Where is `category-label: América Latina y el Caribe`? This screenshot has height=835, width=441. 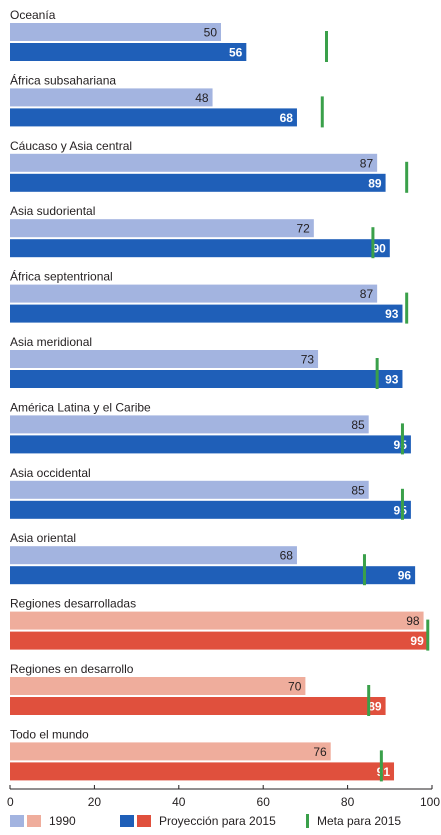 category-label: América Latina y el Caribe is located at coordinates (80, 407).